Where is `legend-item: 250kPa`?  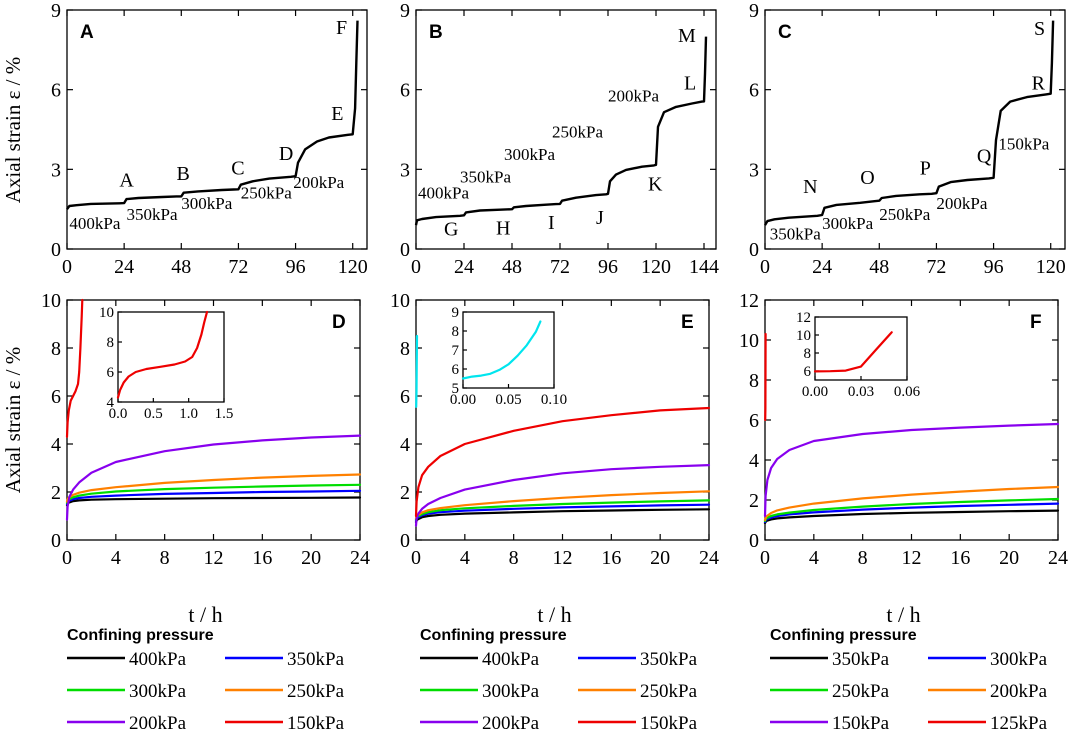 legend-item: 250kPa is located at coordinates (285, 691).